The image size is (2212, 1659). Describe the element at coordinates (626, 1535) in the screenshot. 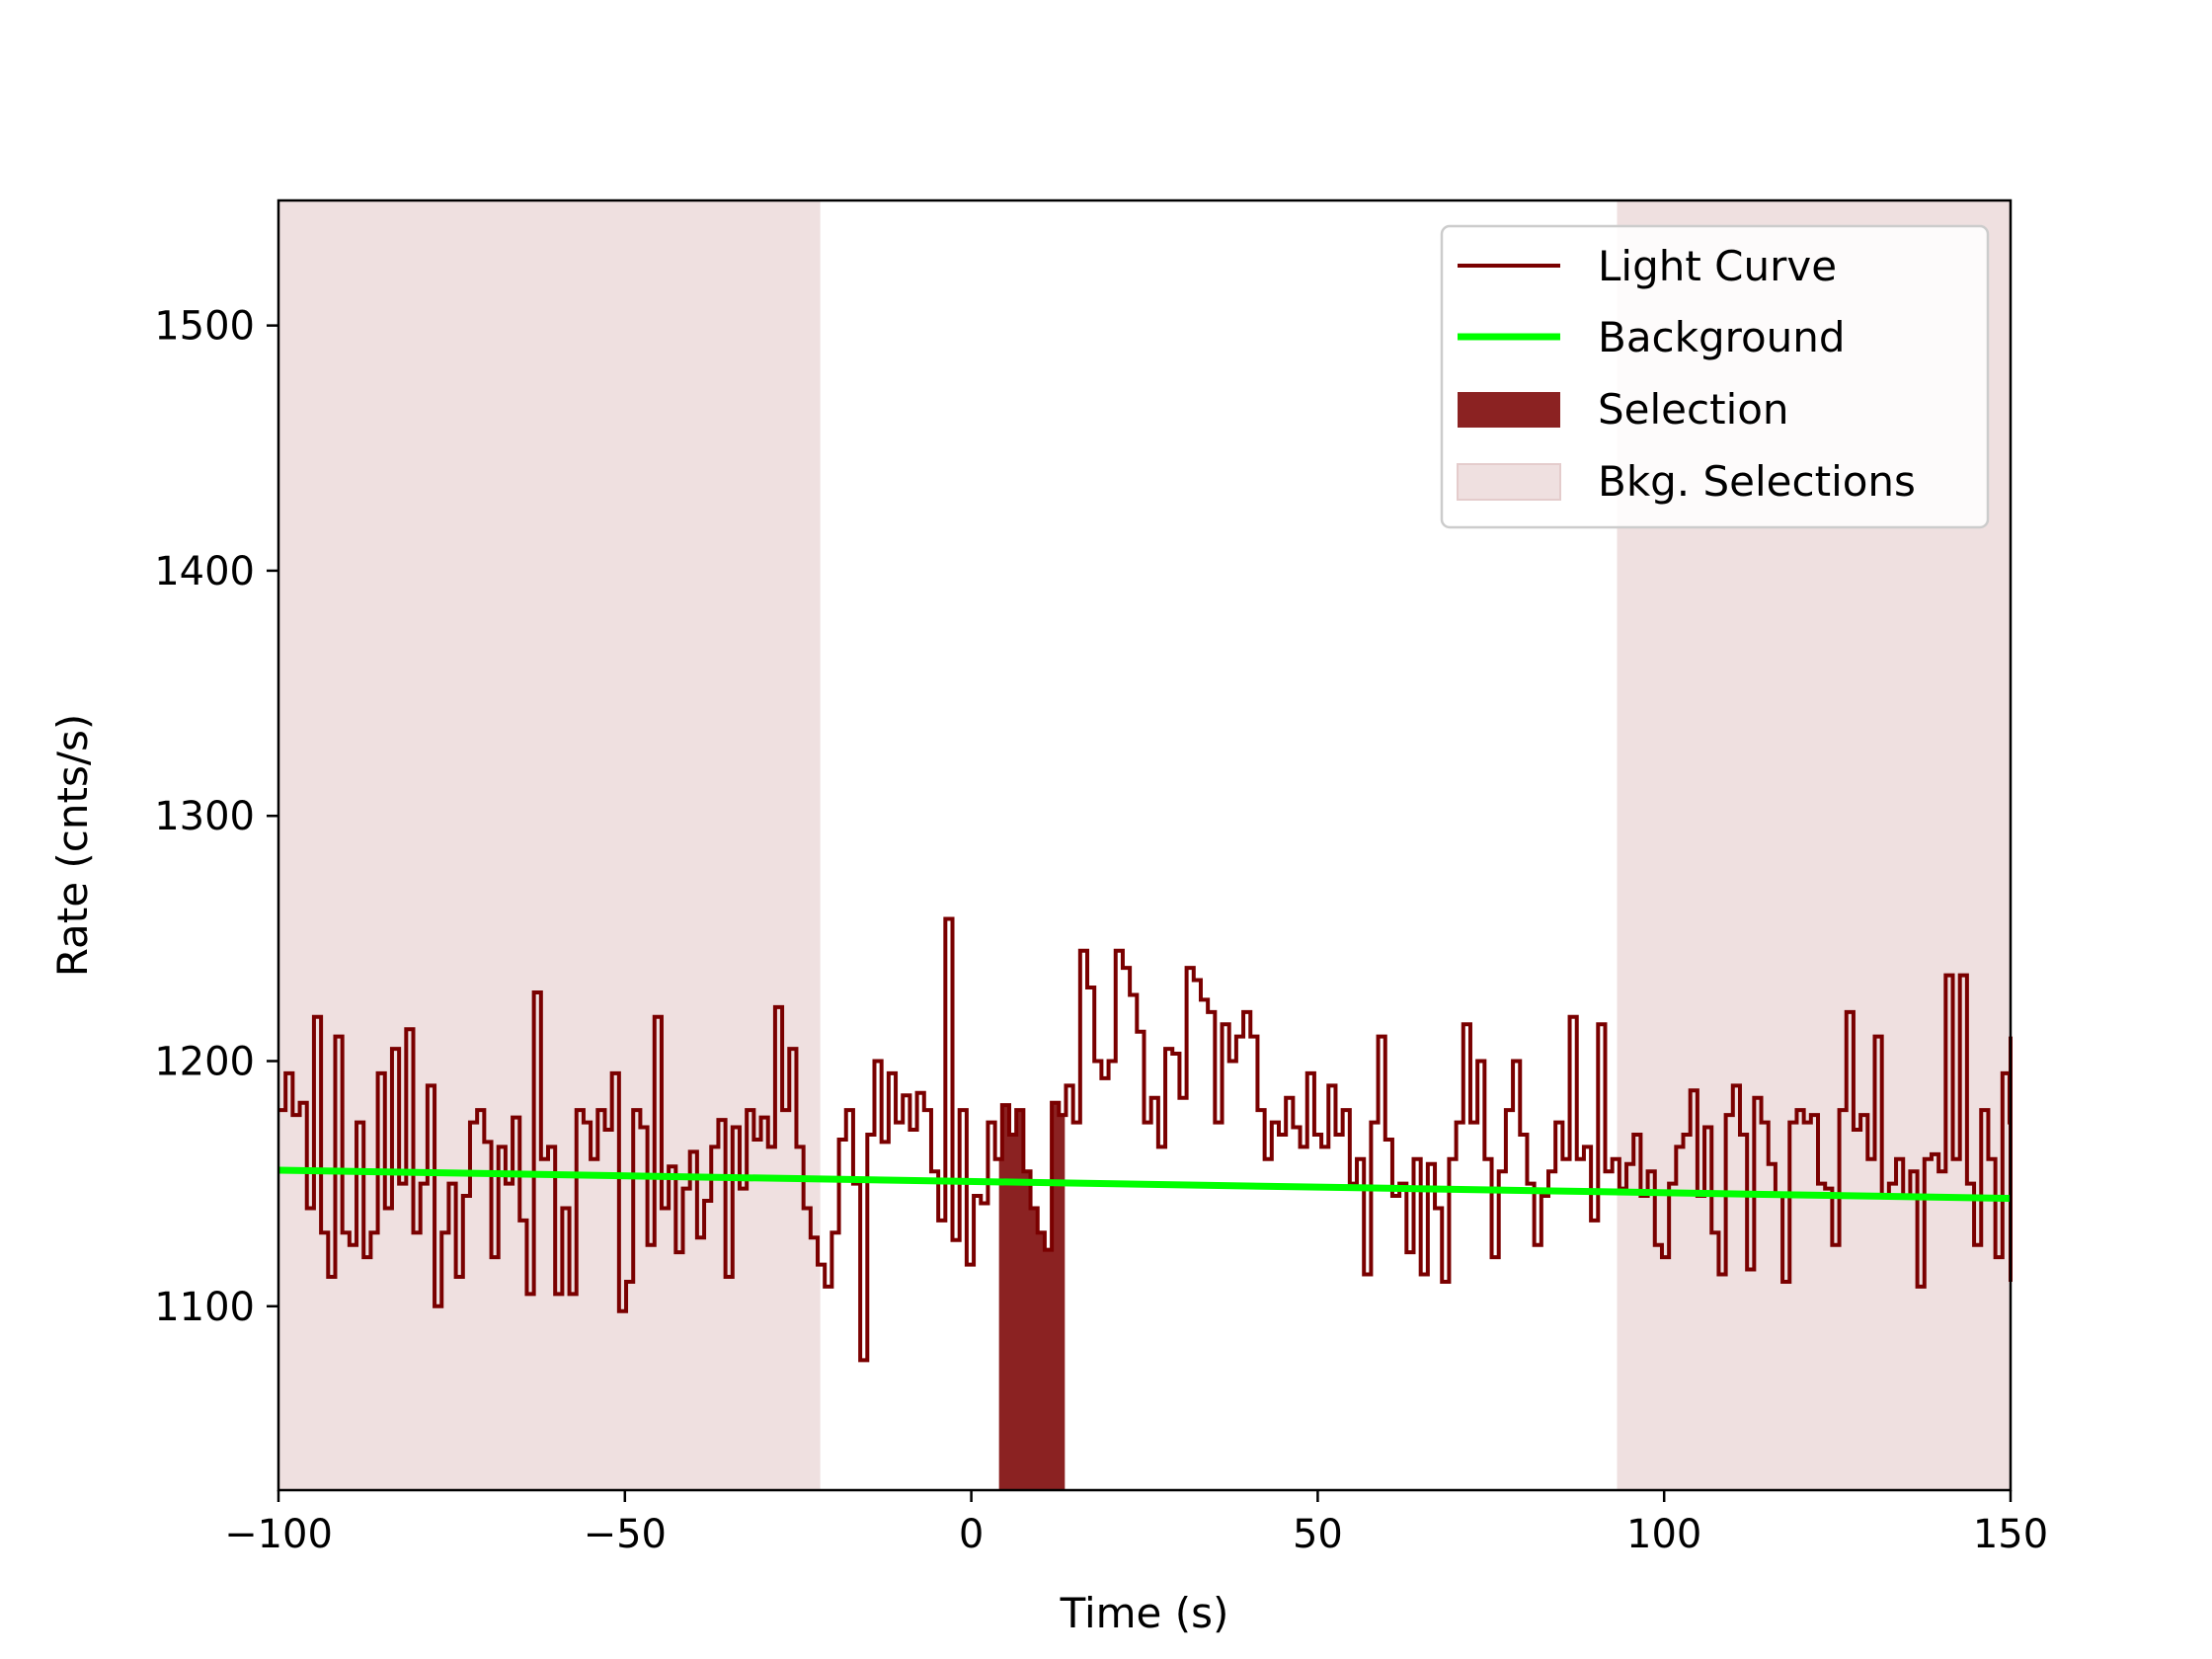

I see `x-tick-label-1: −50` at that location.